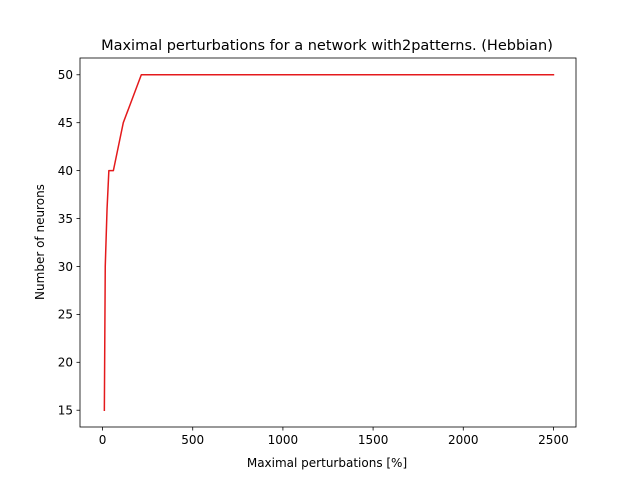  What do you see at coordinates (373, 440) in the screenshot?
I see `x-tick-label: 1500` at bounding box center [373, 440].